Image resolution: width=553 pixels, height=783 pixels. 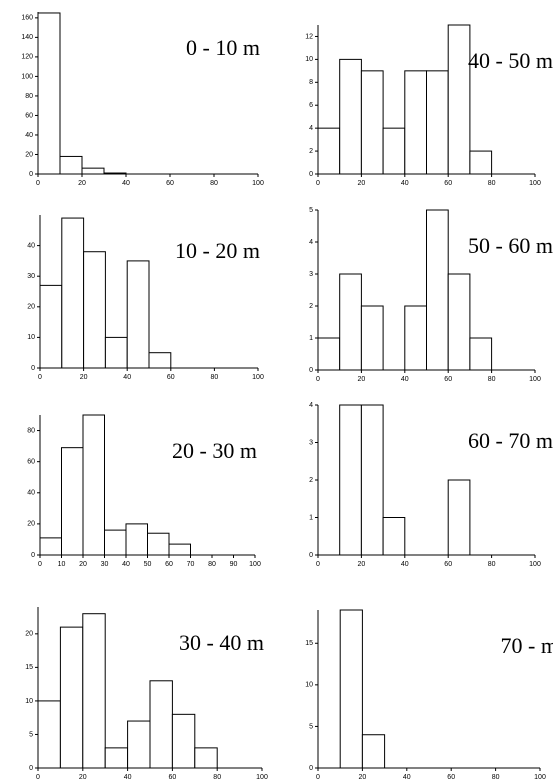 I want to click on y-tick-label: 6, so click(x=311, y=105).